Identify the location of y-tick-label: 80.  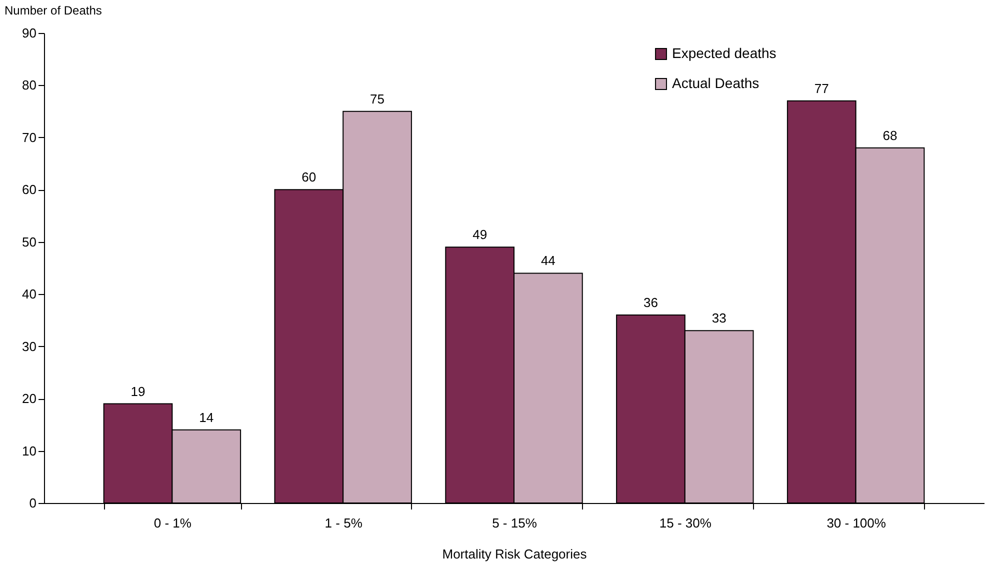
(29, 85).